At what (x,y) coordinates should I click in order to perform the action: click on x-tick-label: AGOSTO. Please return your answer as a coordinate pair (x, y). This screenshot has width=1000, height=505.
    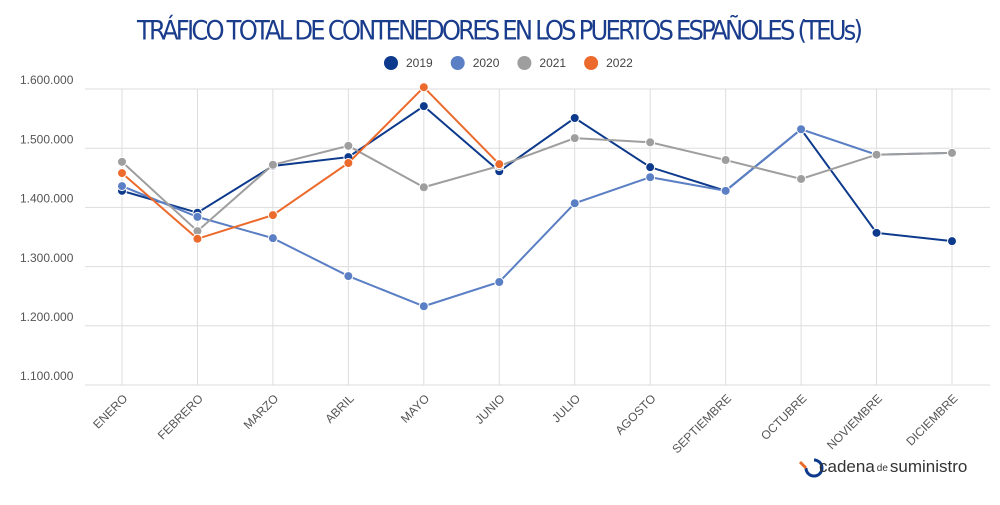
    Looking at the image, I should click on (635, 414).